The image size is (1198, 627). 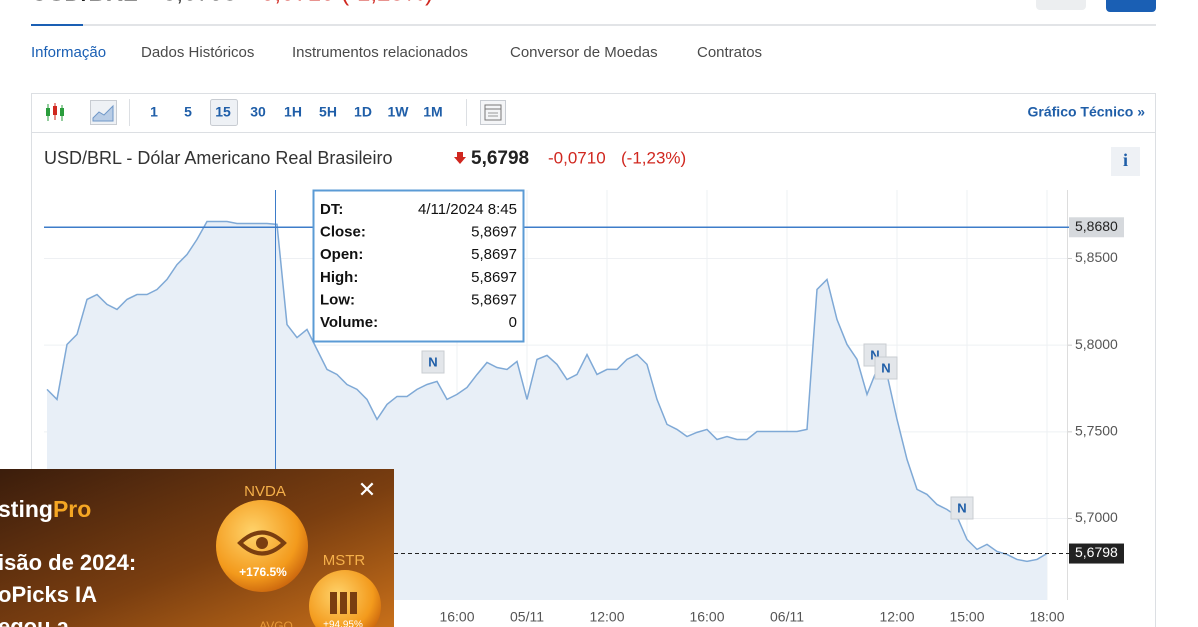 What do you see at coordinates (584, 52) in the screenshot?
I see `tab: Conversor de Moedas` at bounding box center [584, 52].